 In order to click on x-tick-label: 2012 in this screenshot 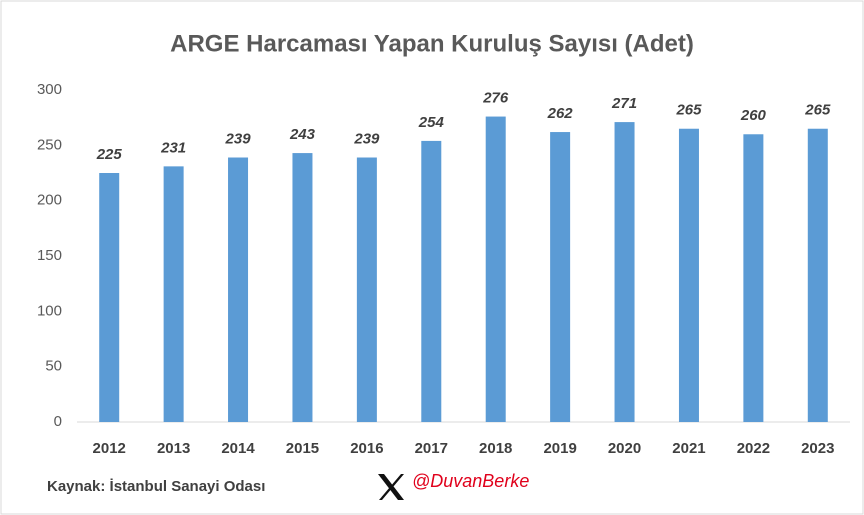, I will do `click(109, 448)`.